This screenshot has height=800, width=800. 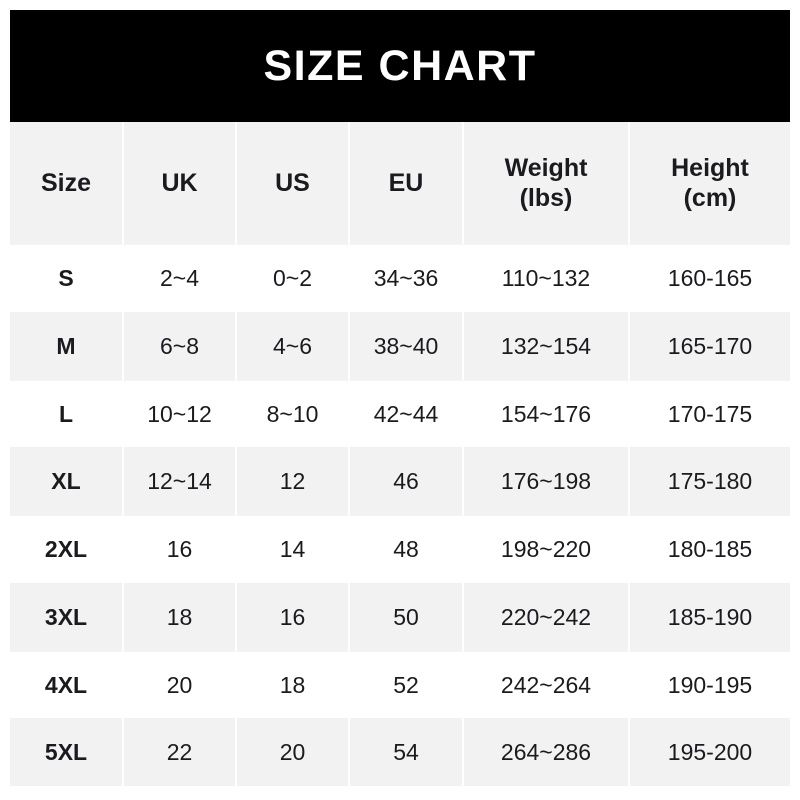 I want to click on cell-us: 0~2, so click(x=291, y=278).